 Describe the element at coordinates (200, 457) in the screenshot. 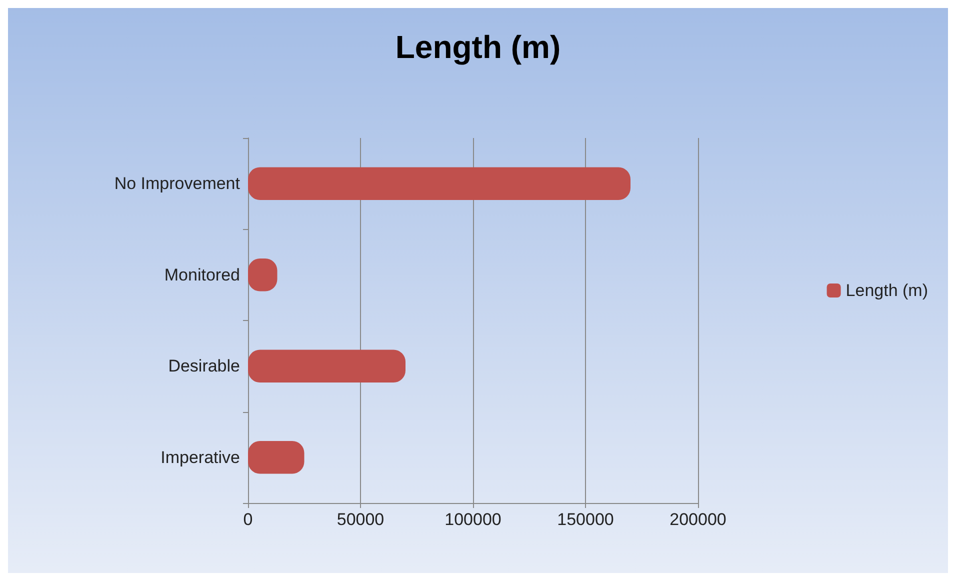

I see `y-tick-label: Imperative` at that location.